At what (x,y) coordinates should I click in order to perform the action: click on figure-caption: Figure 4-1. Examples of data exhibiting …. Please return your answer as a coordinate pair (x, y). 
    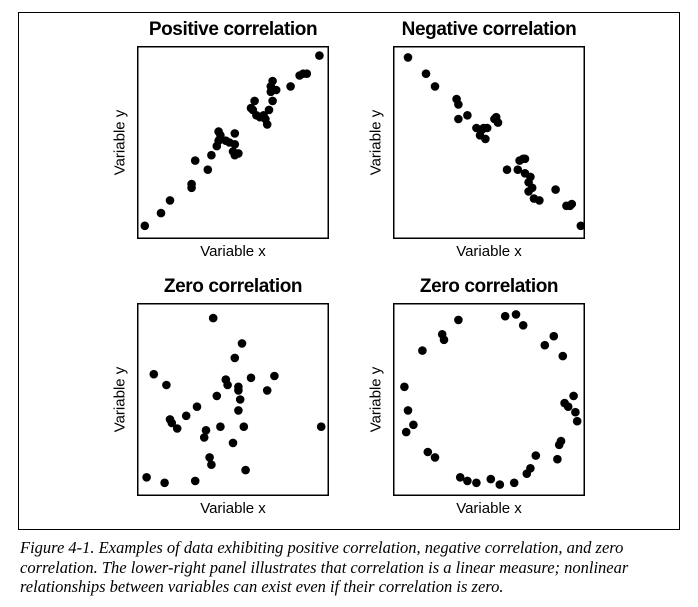
    Looking at the image, I should click on (324, 567).